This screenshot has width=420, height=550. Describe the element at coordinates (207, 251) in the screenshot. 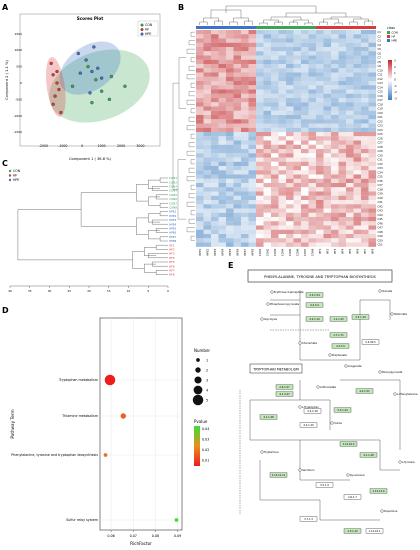

I see `sample-label: HPE2` at that location.